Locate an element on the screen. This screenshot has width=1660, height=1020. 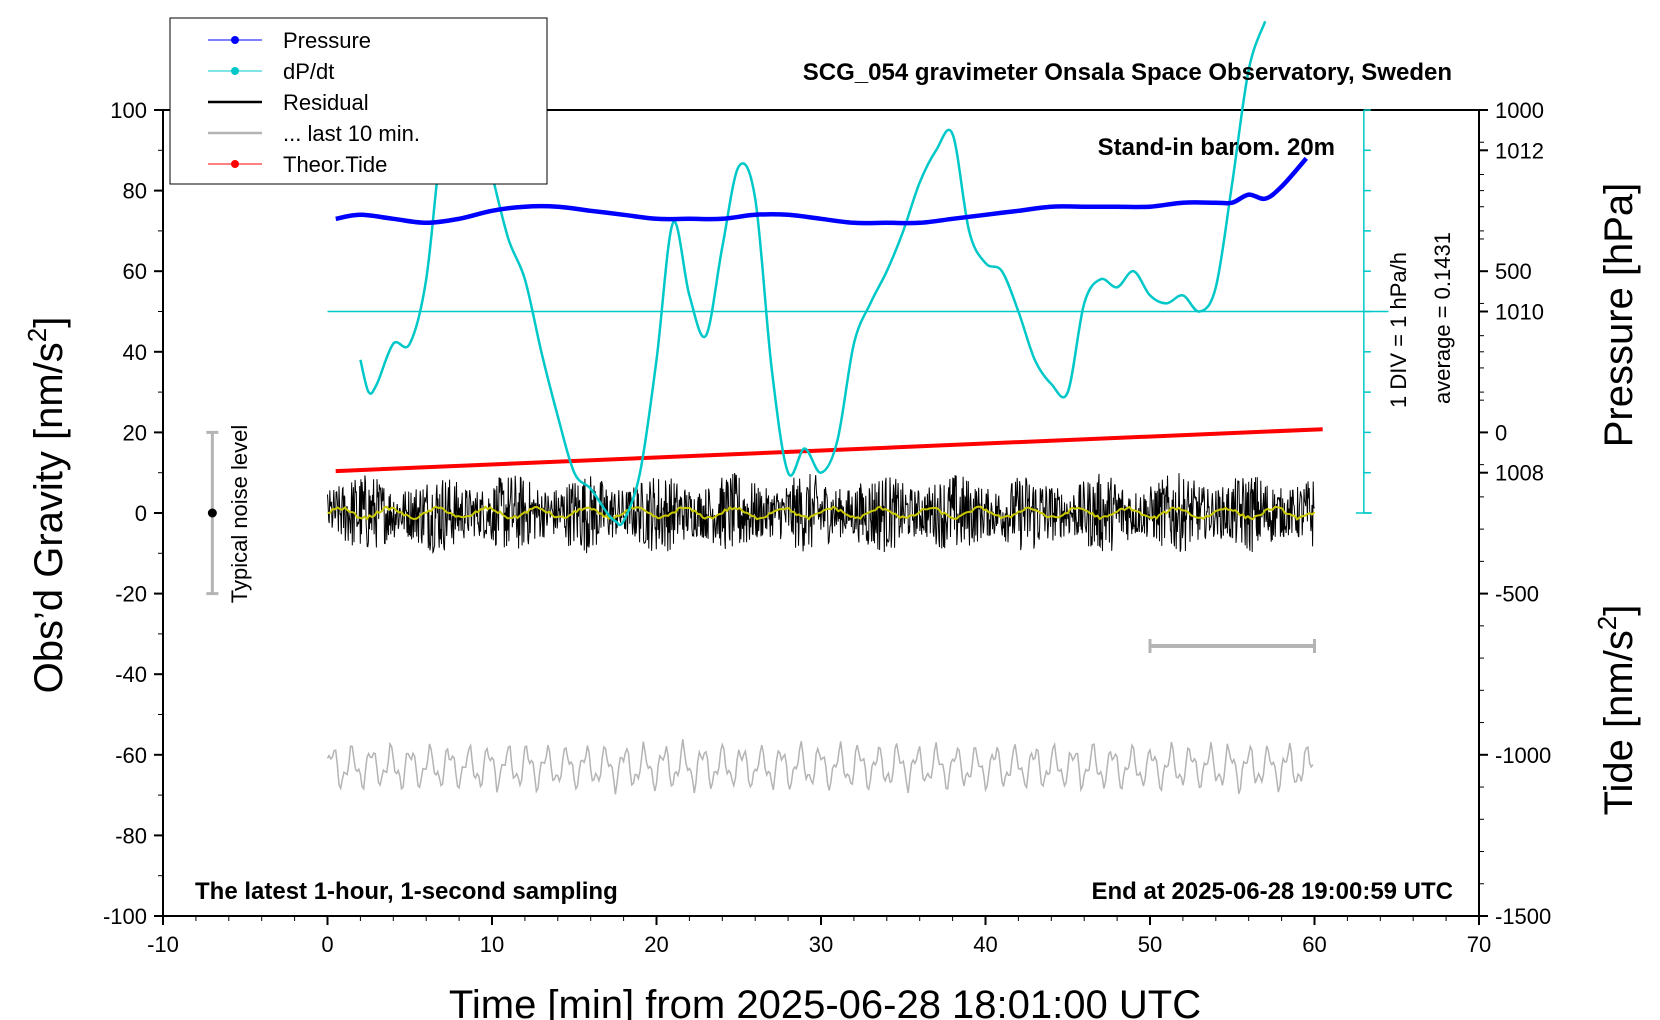
end-note: End at 2025-06-28 19:00:59 UTC is located at coordinates (1273, 891).